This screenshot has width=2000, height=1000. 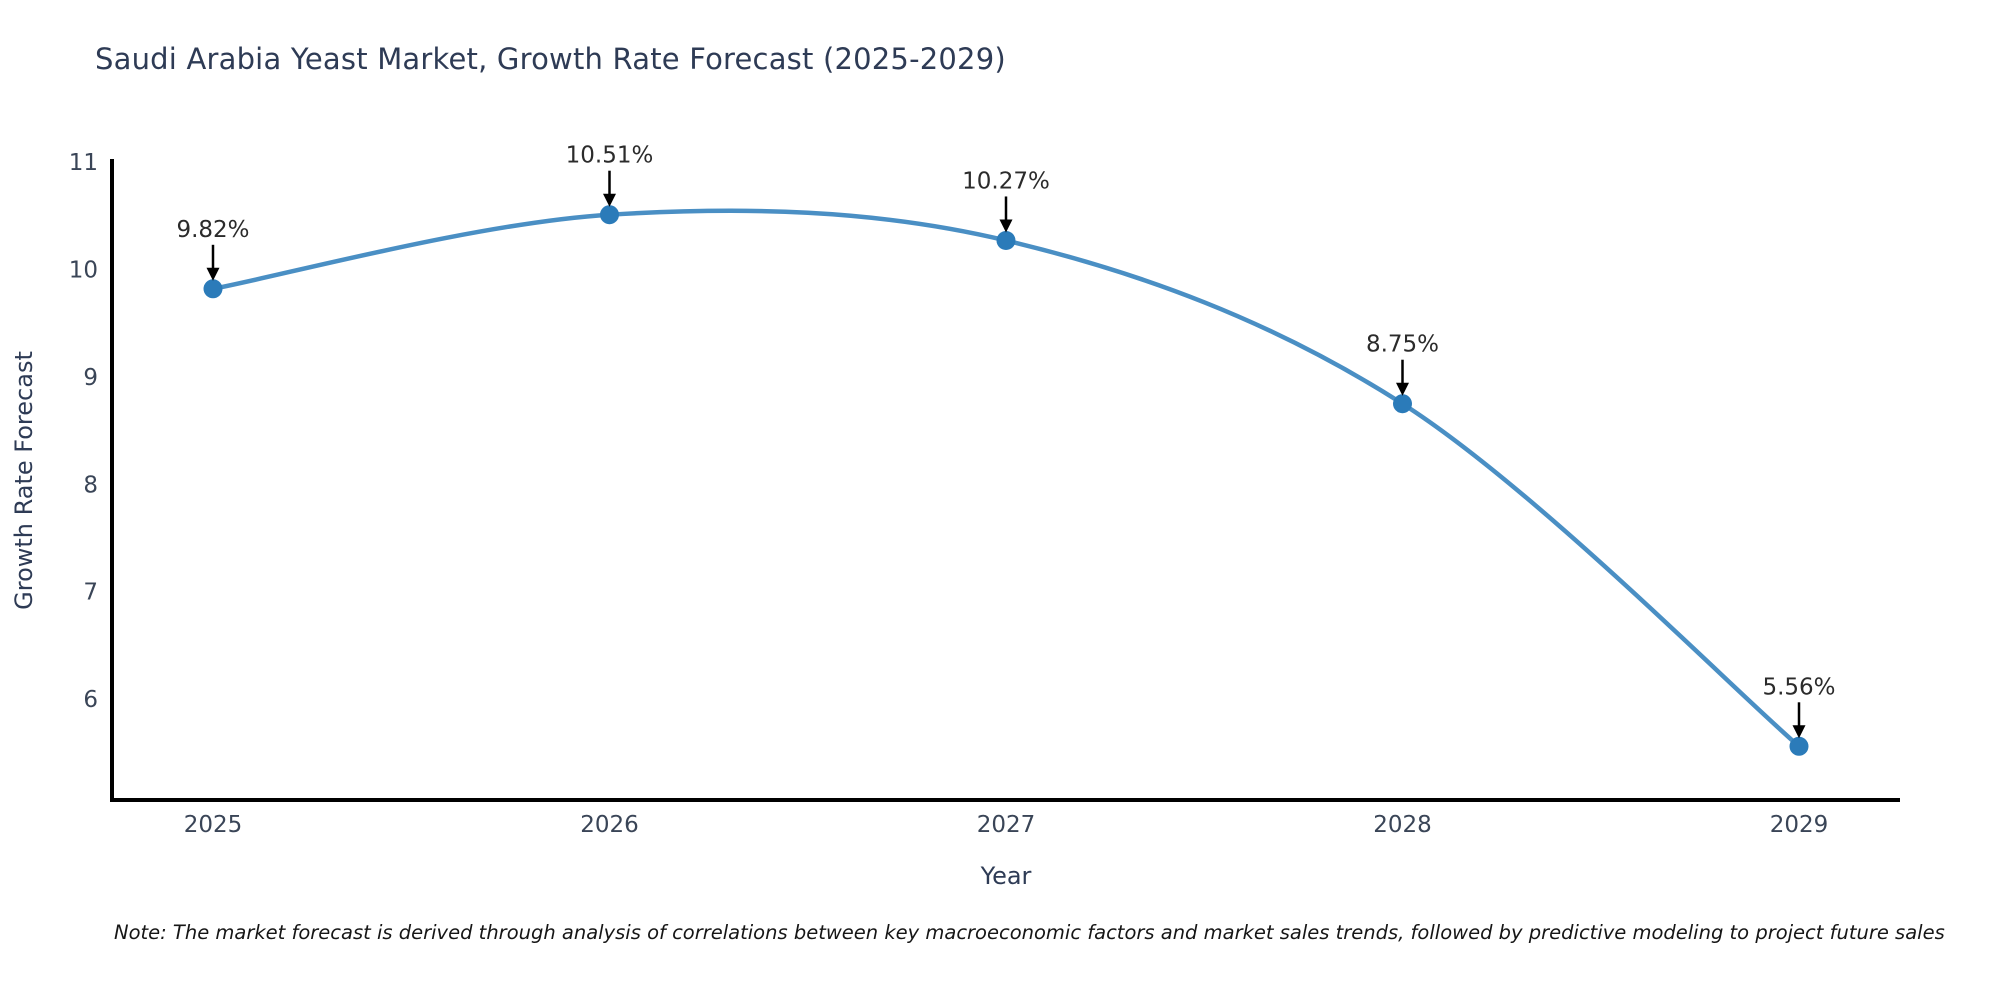 What do you see at coordinates (610, 156) in the screenshot?
I see `data-point-label: 10.51%` at bounding box center [610, 156].